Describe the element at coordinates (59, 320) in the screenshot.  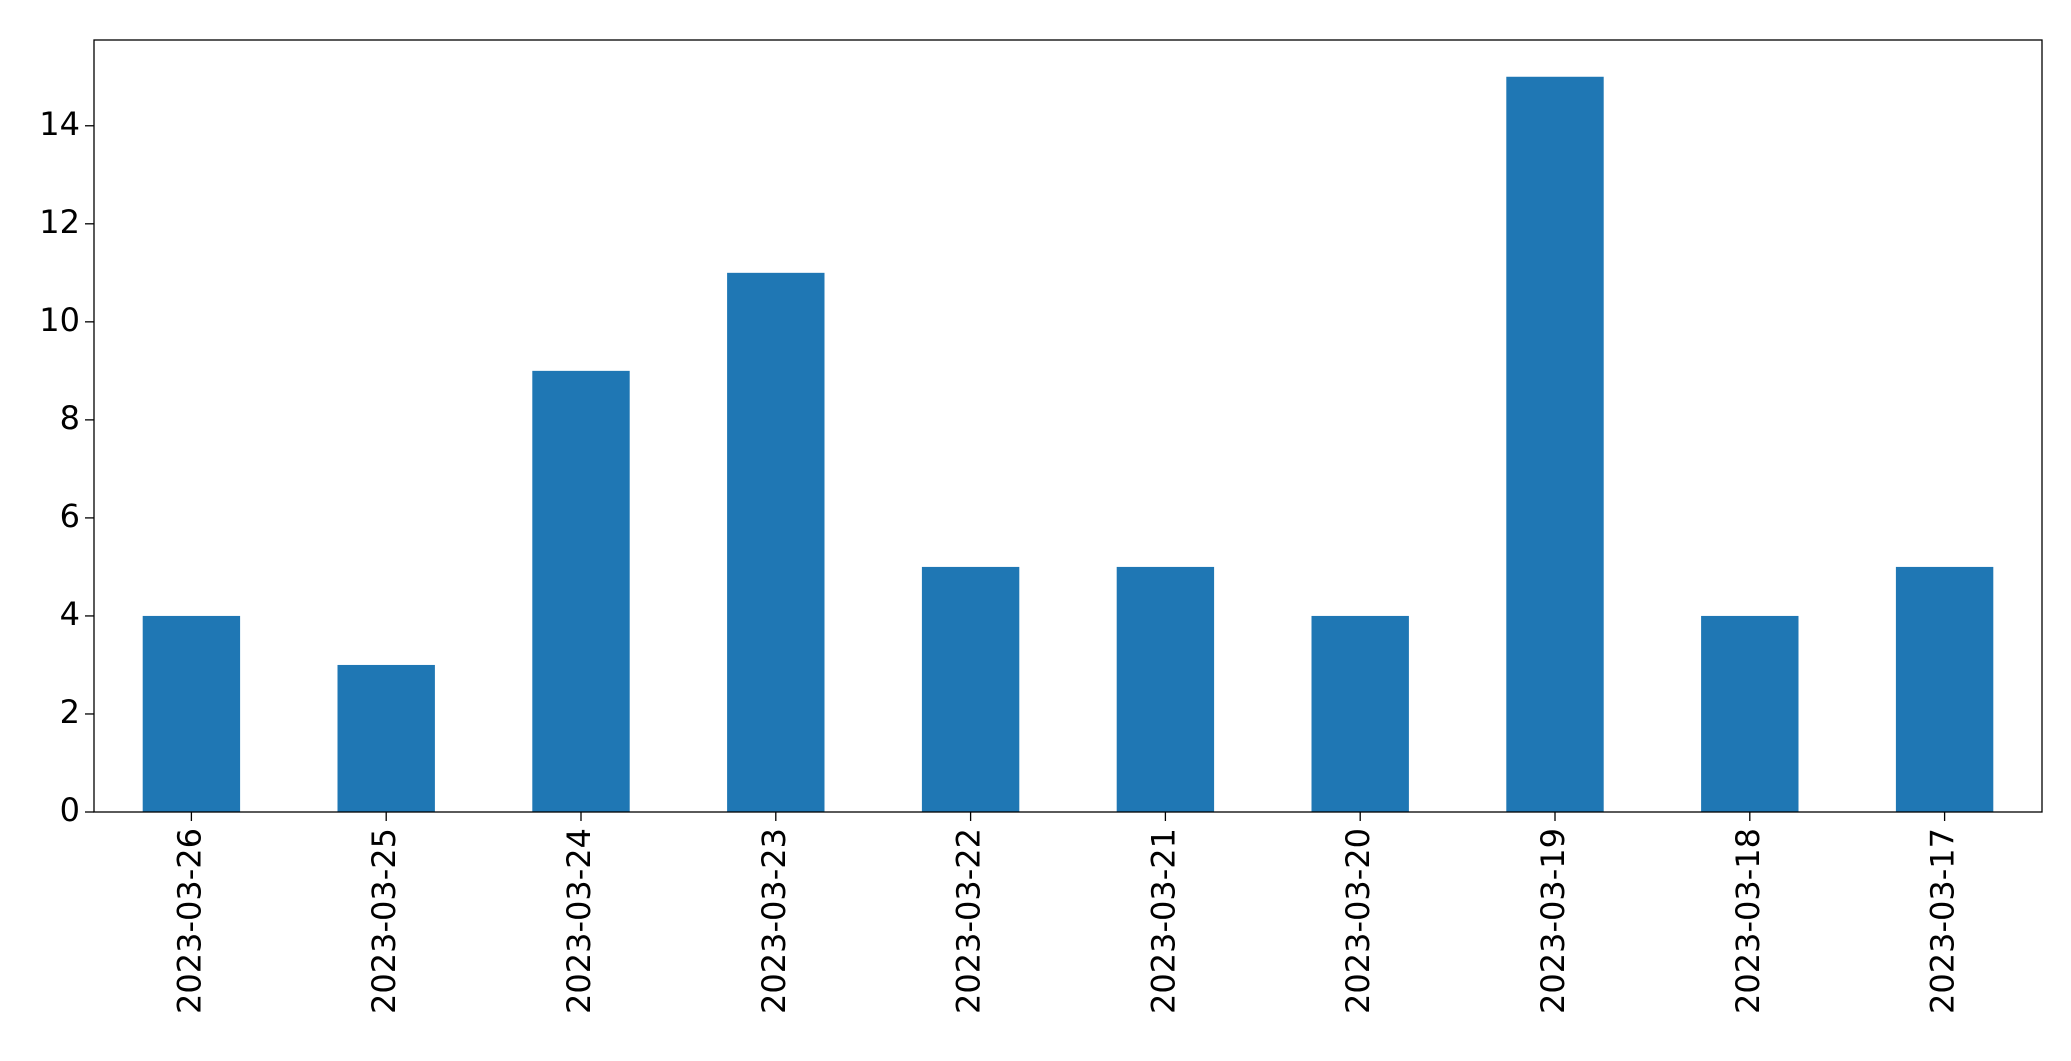
I see `y-tick-label: 10` at that location.